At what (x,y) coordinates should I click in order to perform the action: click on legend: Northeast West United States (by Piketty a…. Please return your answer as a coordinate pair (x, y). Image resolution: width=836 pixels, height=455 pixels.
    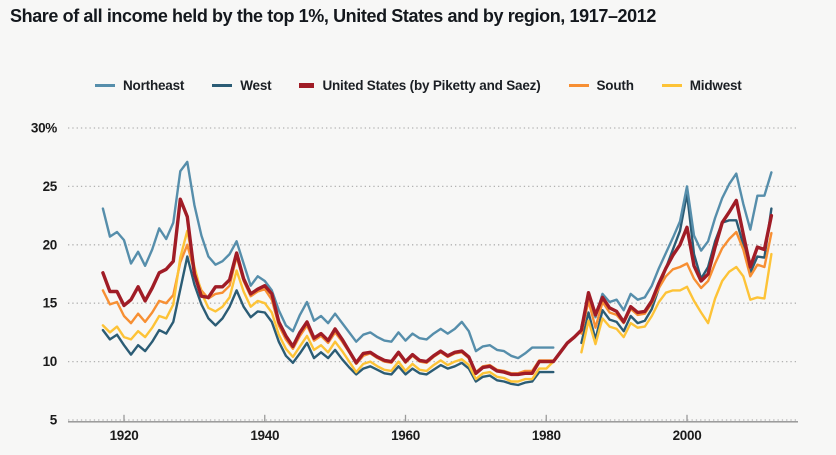
    Looking at the image, I should click on (418, 85).